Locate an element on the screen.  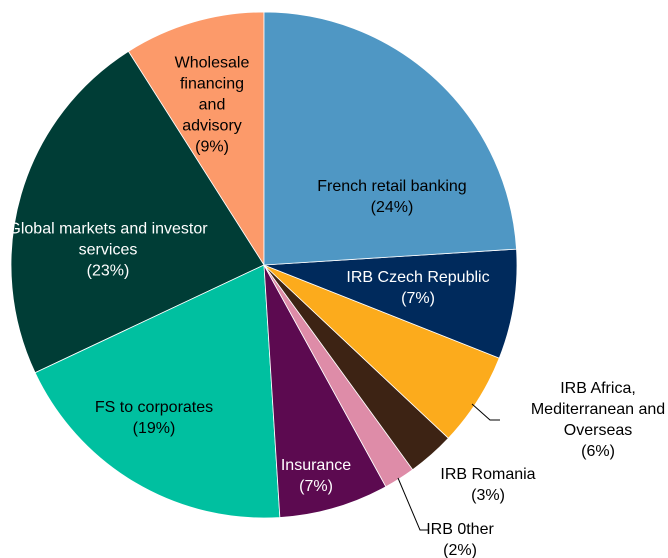
slice-label: IRB Romania (3%) is located at coordinates (488, 485).